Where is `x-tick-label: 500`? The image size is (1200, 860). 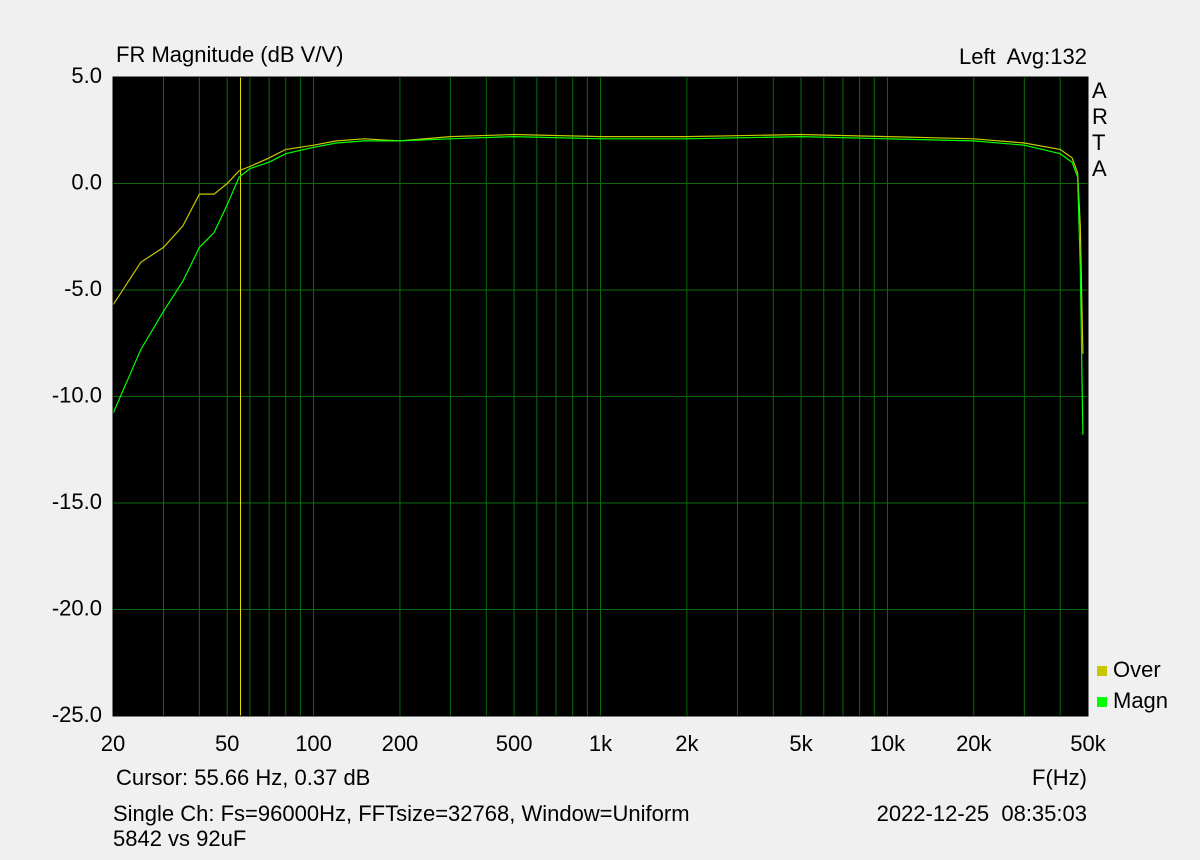 x-tick-label: 500 is located at coordinates (514, 743).